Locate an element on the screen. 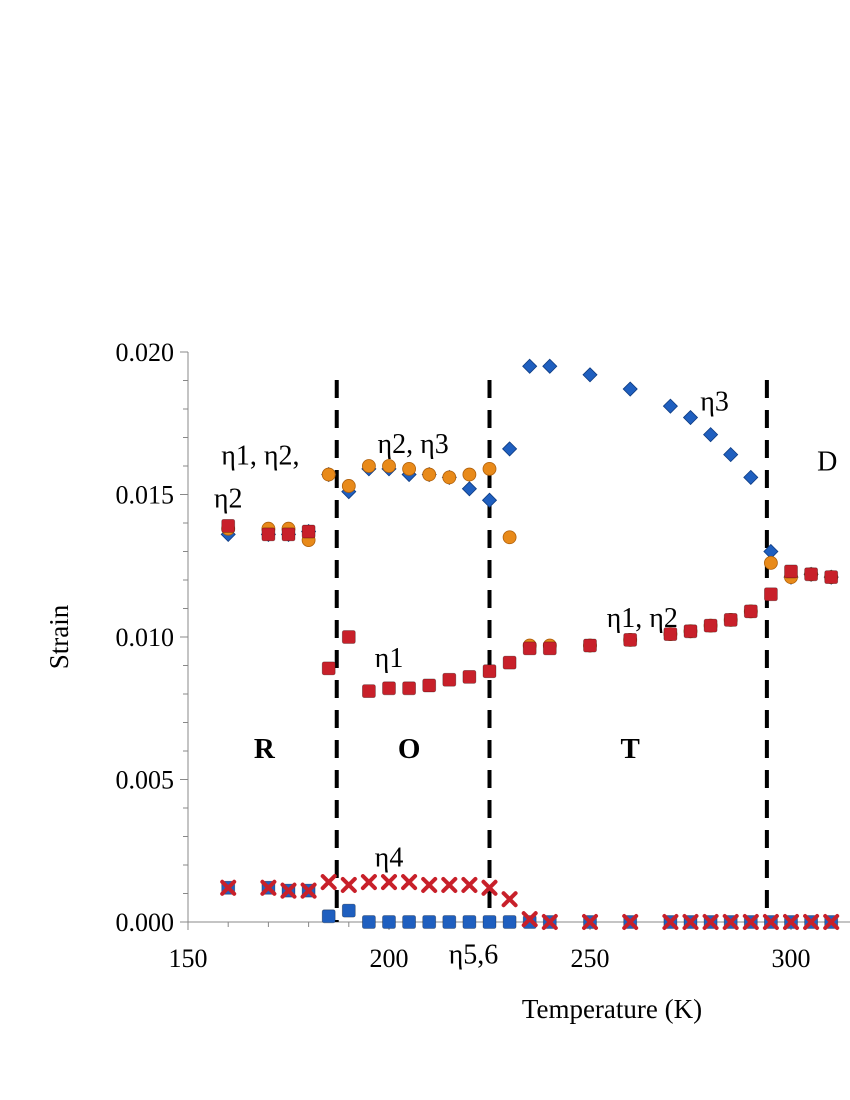 Image resolution: width=850 pixels, height=1100 pixels. x-tick-label: 150 is located at coordinates (188, 958).